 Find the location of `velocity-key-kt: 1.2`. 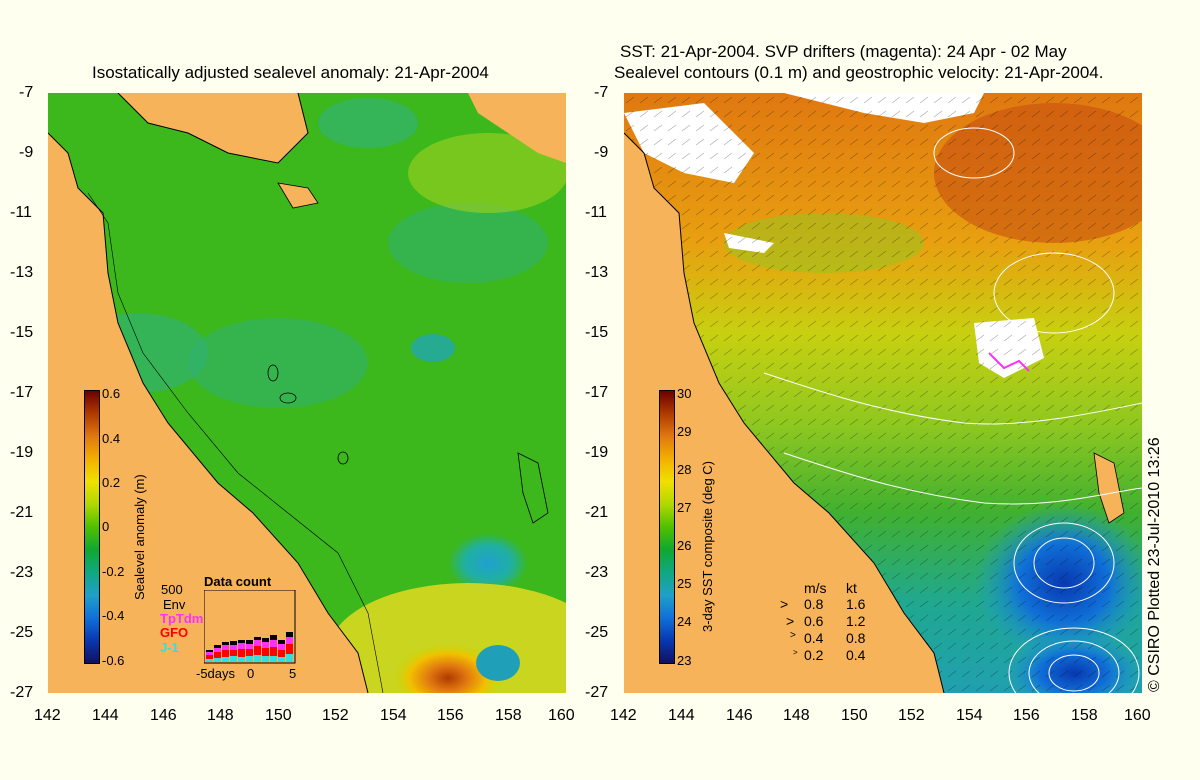

velocity-key-kt: 1.2 is located at coordinates (856, 621).